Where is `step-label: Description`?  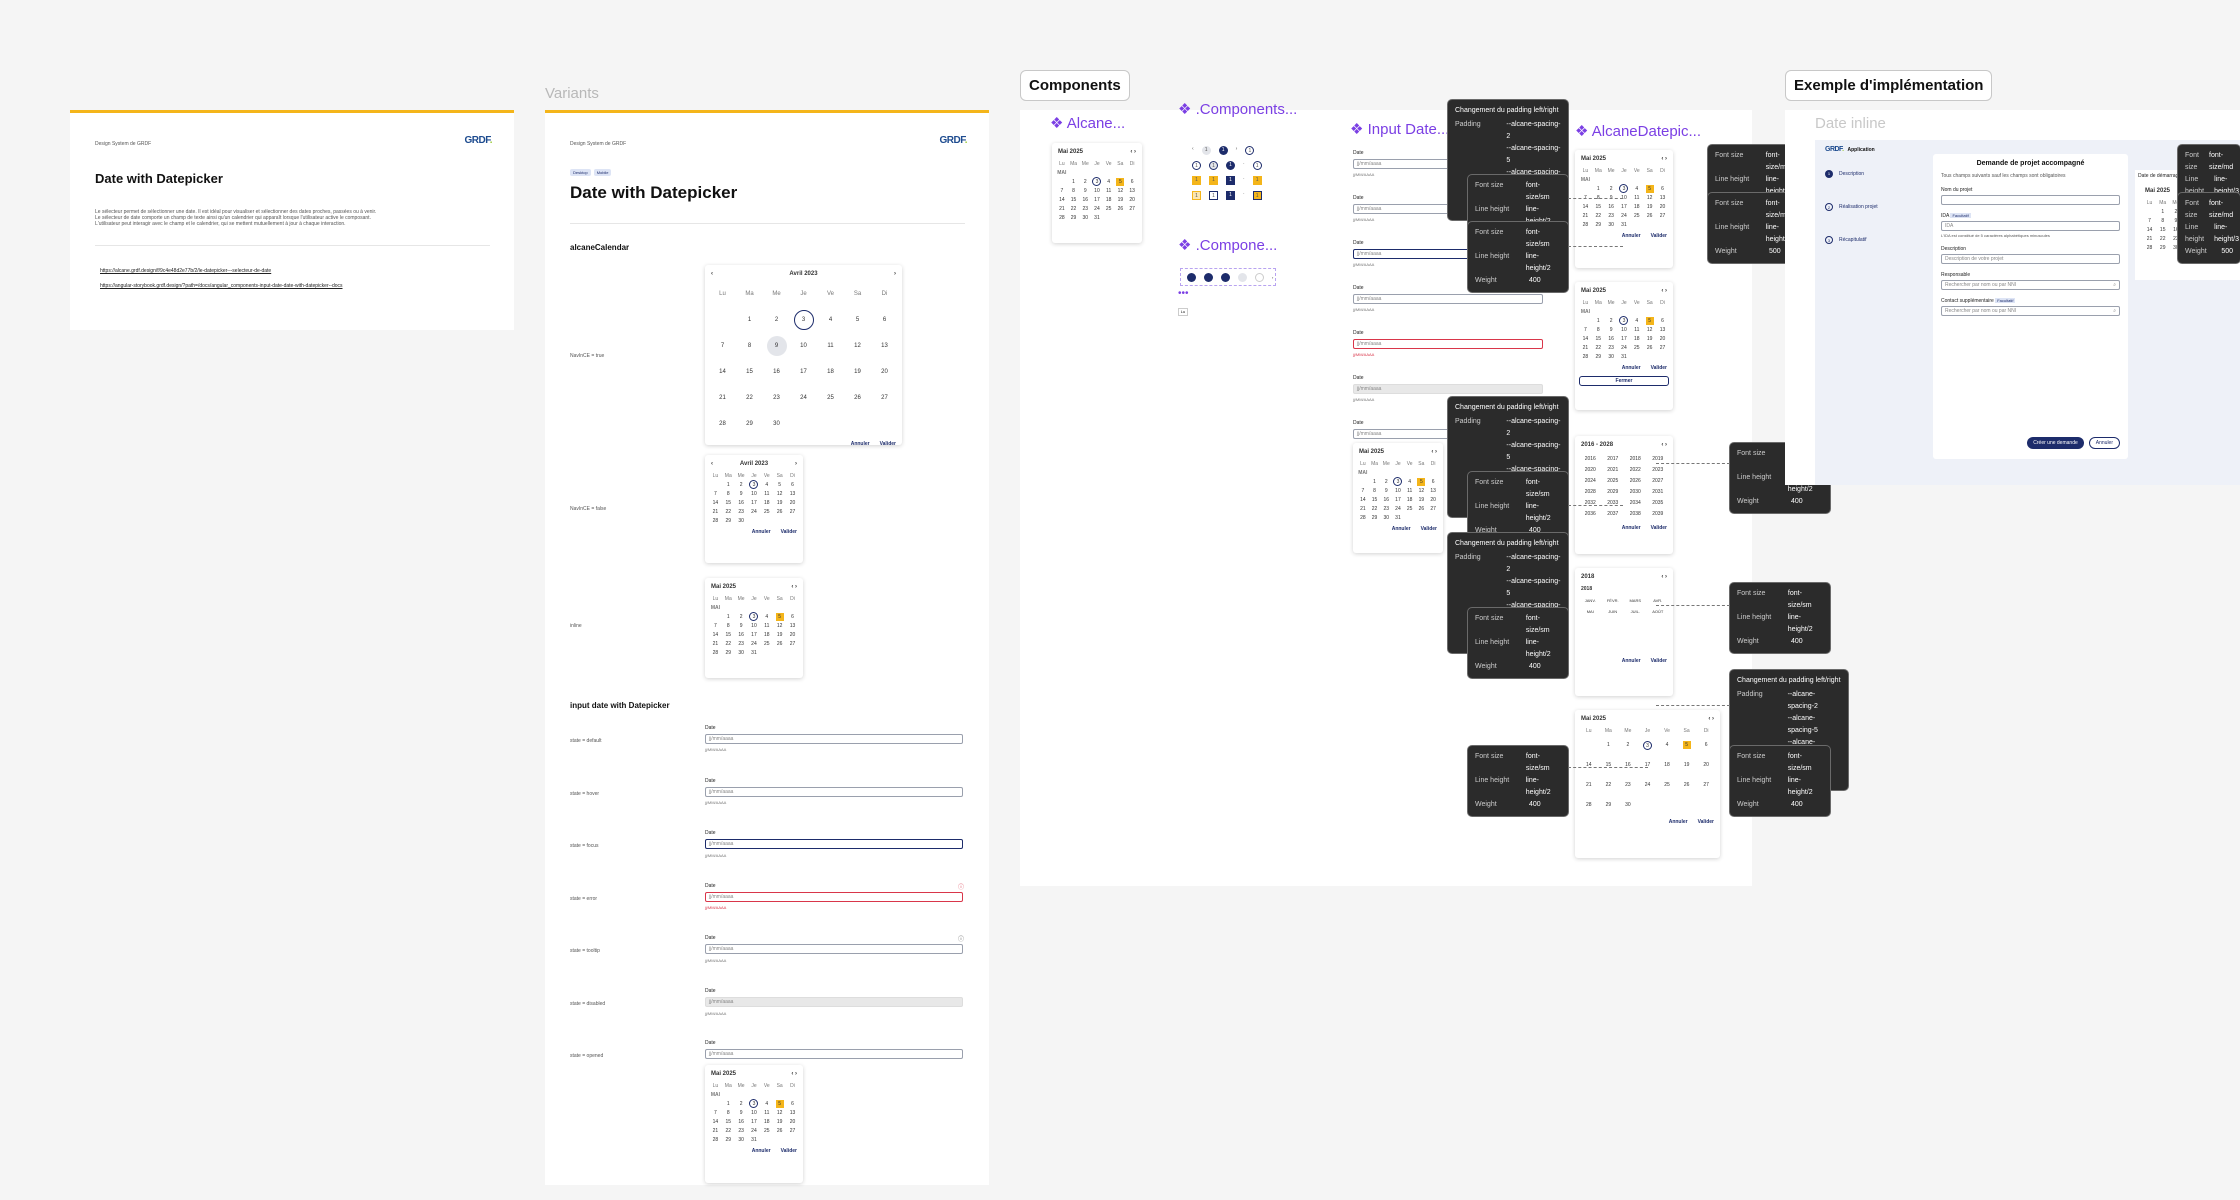 step-label: Description is located at coordinates (1852, 174).